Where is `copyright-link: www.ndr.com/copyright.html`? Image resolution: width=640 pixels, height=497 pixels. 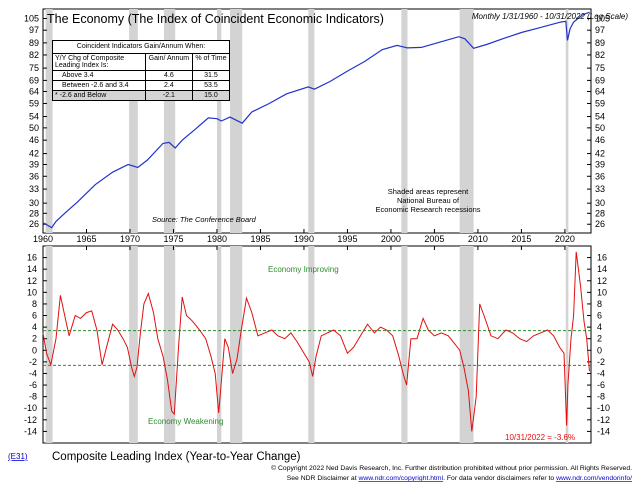
copyright-link: www.ndr.com/copyright.html is located at coordinates (400, 478).